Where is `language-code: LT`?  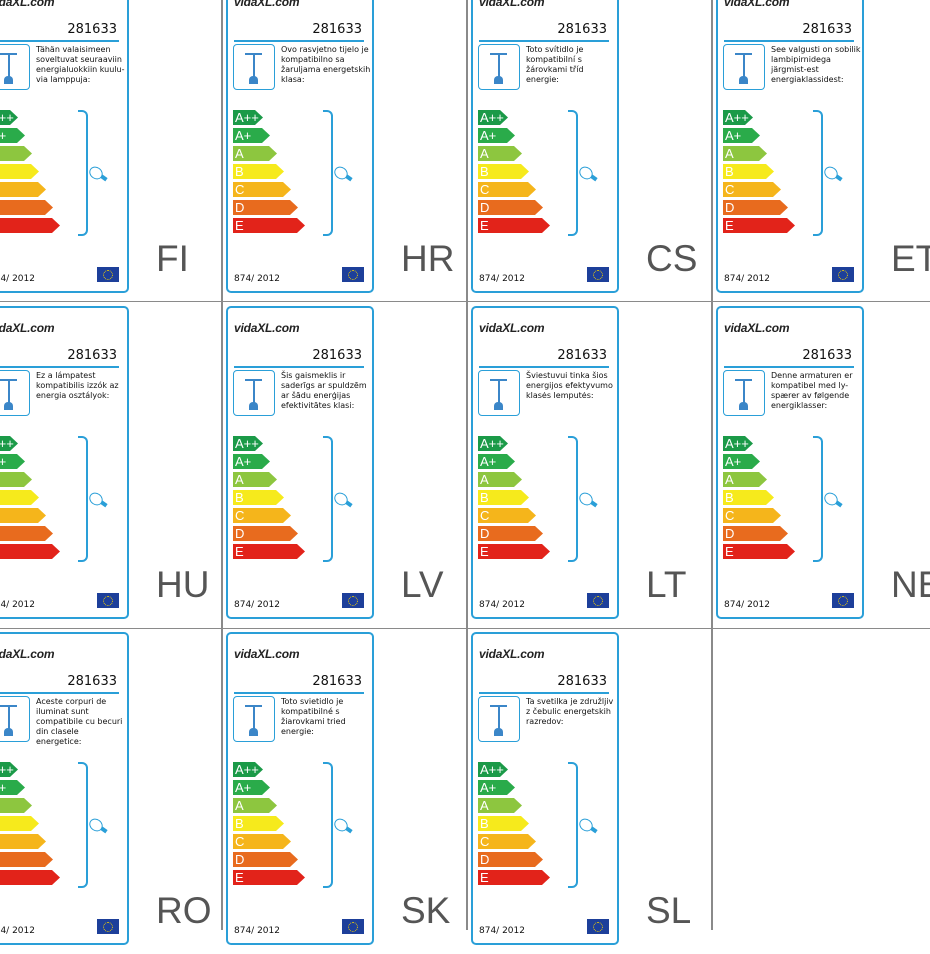 language-code: LT is located at coordinates (666, 584).